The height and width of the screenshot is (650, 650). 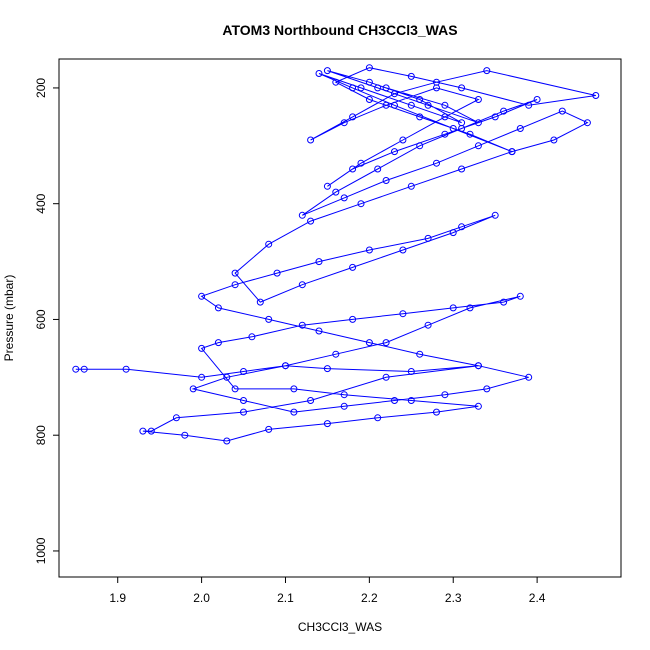 What do you see at coordinates (9, 318) in the screenshot?
I see `y-axis-label: Pressure (mbar)` at bounding box center [9, 318].